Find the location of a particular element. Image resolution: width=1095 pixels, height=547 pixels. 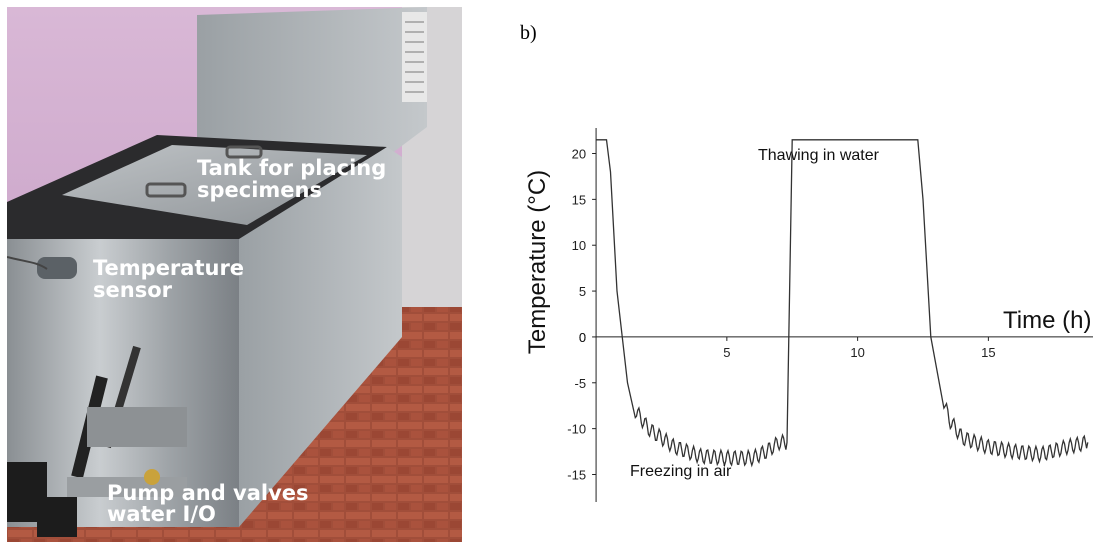

caption-tank-line2: specimens is located at coordinates (259, 190).